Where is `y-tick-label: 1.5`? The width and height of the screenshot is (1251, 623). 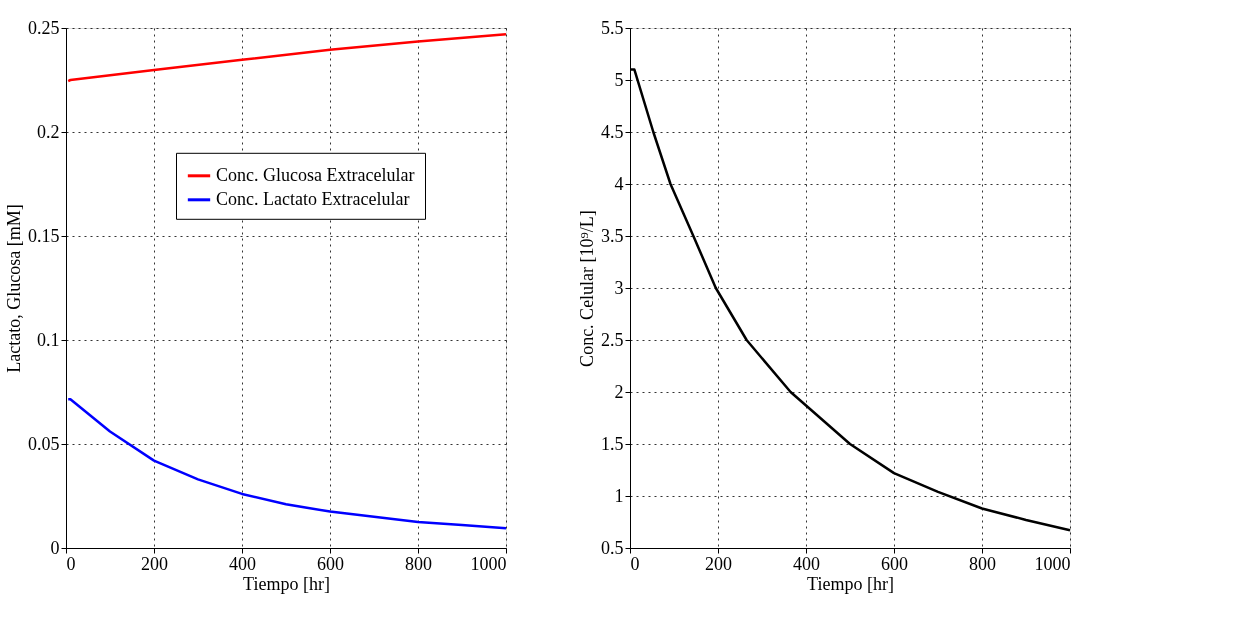
y-tick-label: 1.5 is located at coordinates (612, 443).